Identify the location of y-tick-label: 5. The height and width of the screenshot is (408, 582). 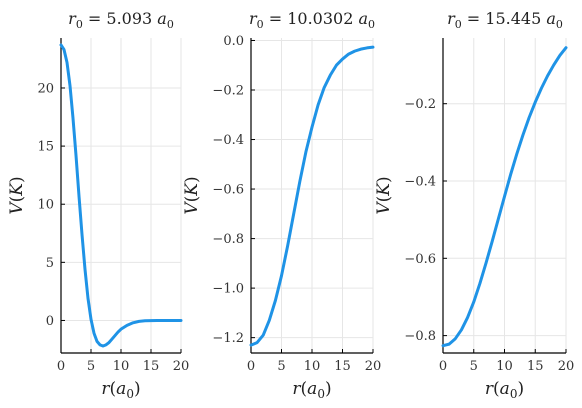
(50, 263).